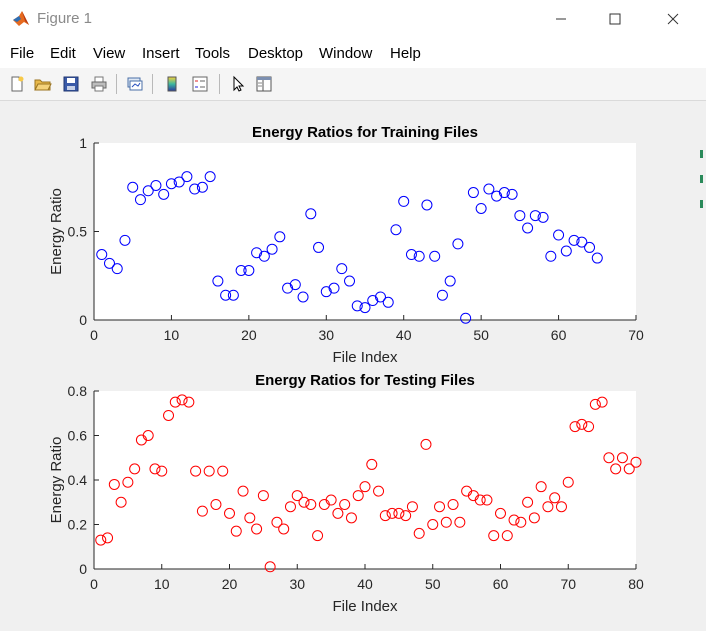 This screenshot has width=706, height=631. Describe the element at coordinates (78, 391) in the screenshot. I see `testing-y-tick-label: 0.8` at that location.